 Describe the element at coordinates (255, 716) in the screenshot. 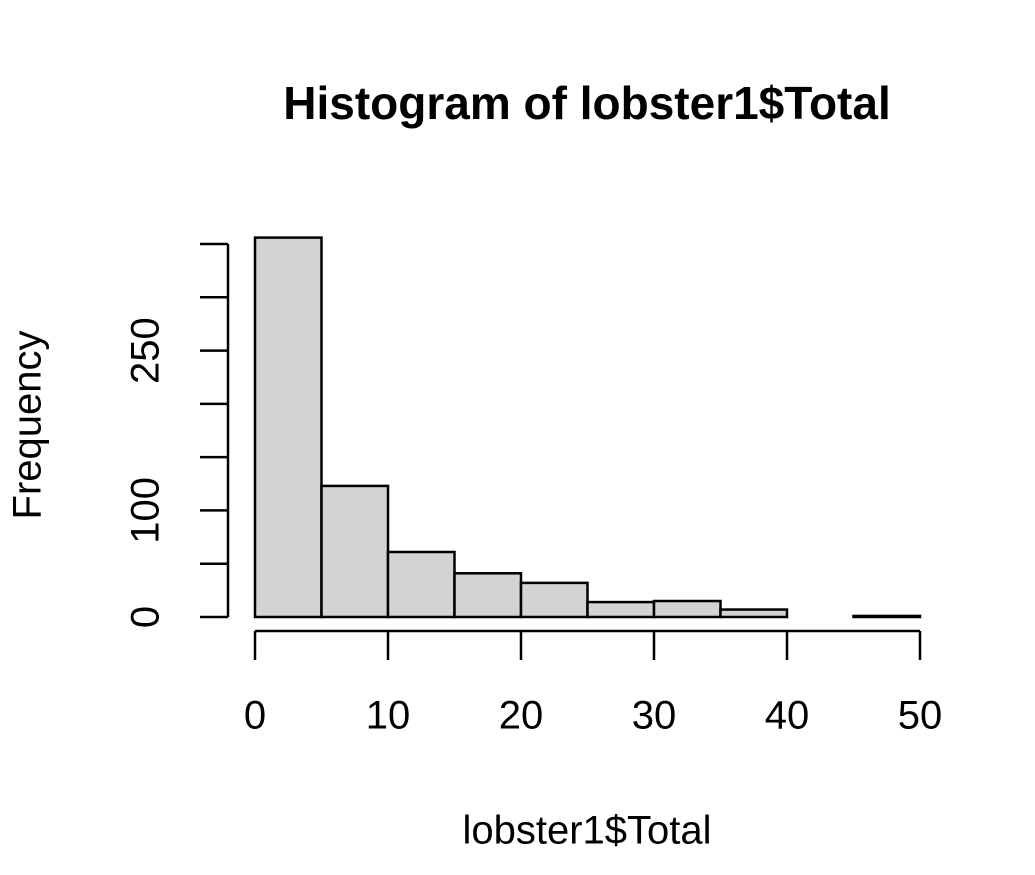

I see `x-tick-label: 0` at that location.